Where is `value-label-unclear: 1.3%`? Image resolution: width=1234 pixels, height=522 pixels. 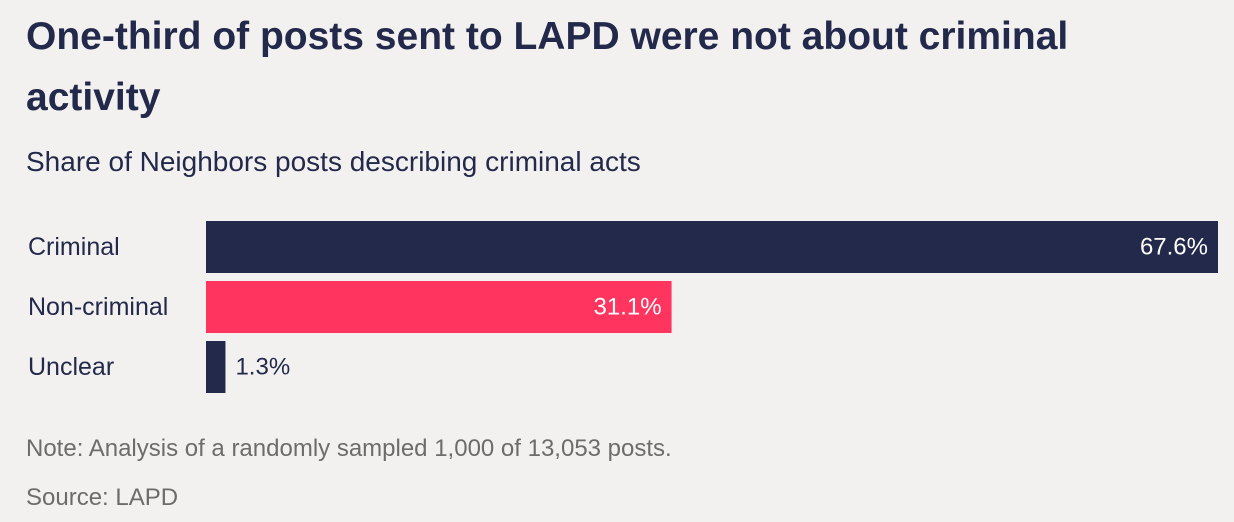
value-label-unclear: 1.3% is located at coordinates (262, 367).